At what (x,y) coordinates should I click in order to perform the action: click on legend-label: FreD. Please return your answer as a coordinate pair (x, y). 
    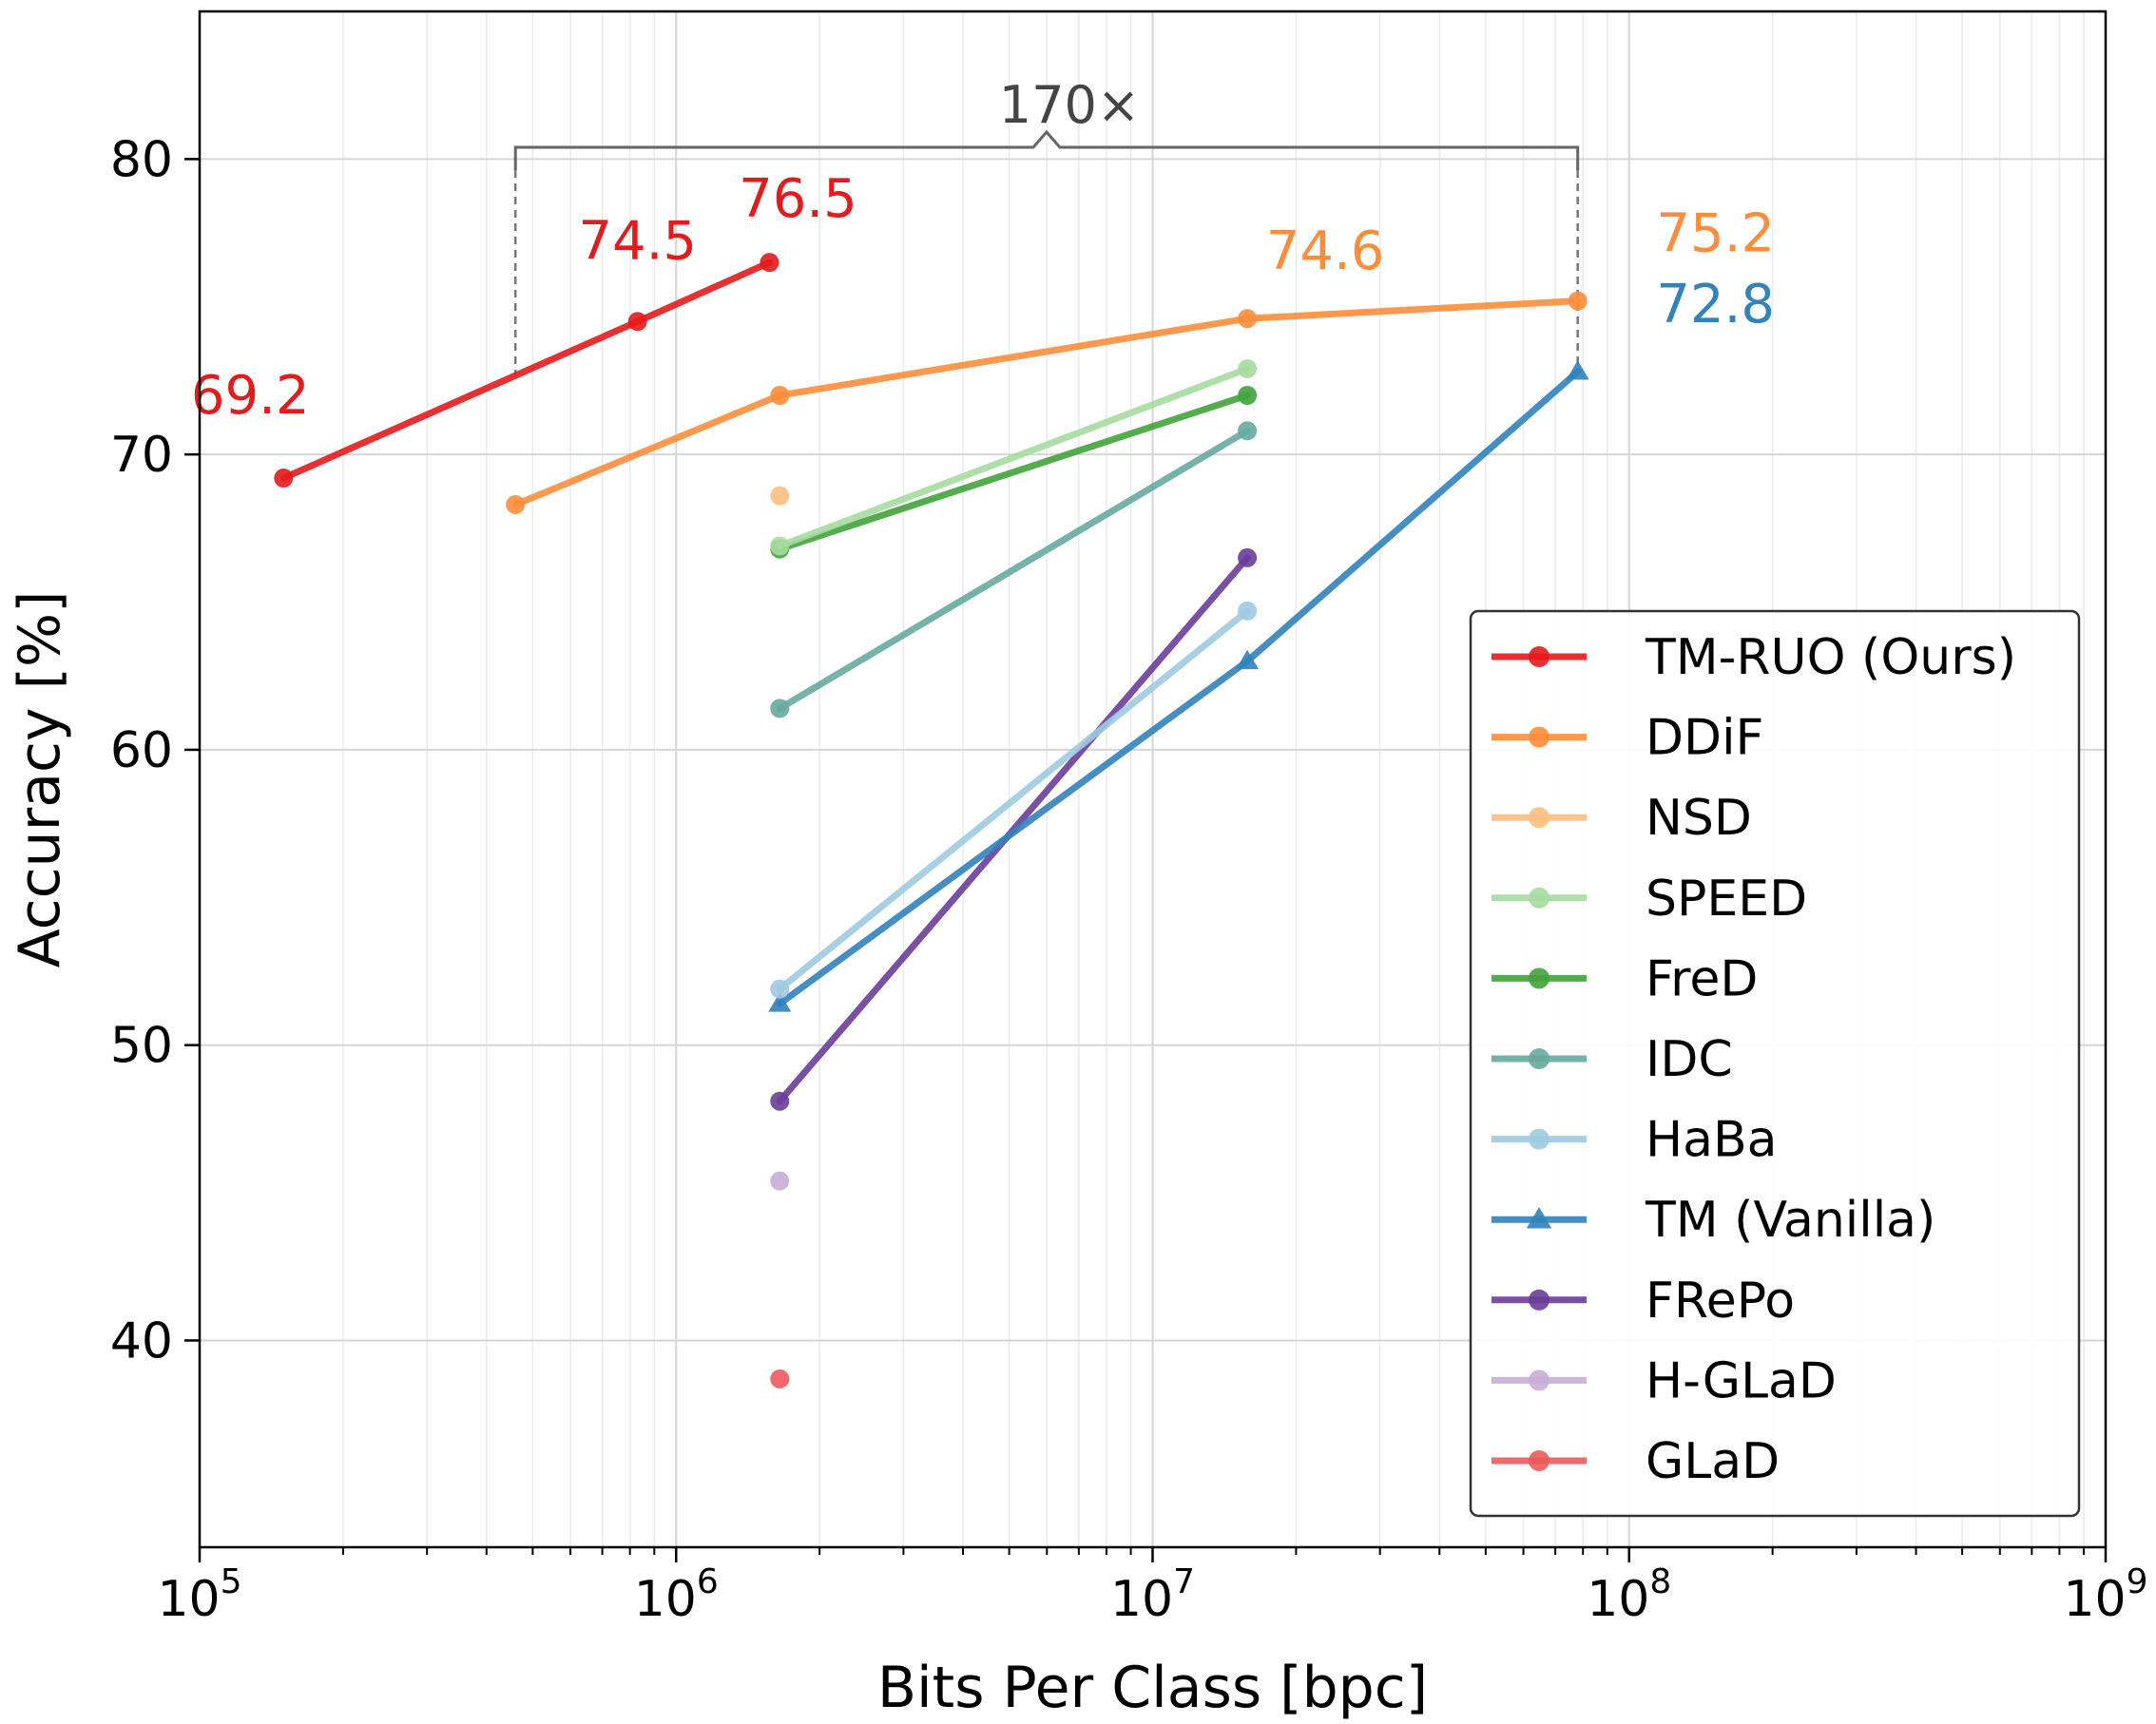
    Looking at the image, I should click on (1702, 979).